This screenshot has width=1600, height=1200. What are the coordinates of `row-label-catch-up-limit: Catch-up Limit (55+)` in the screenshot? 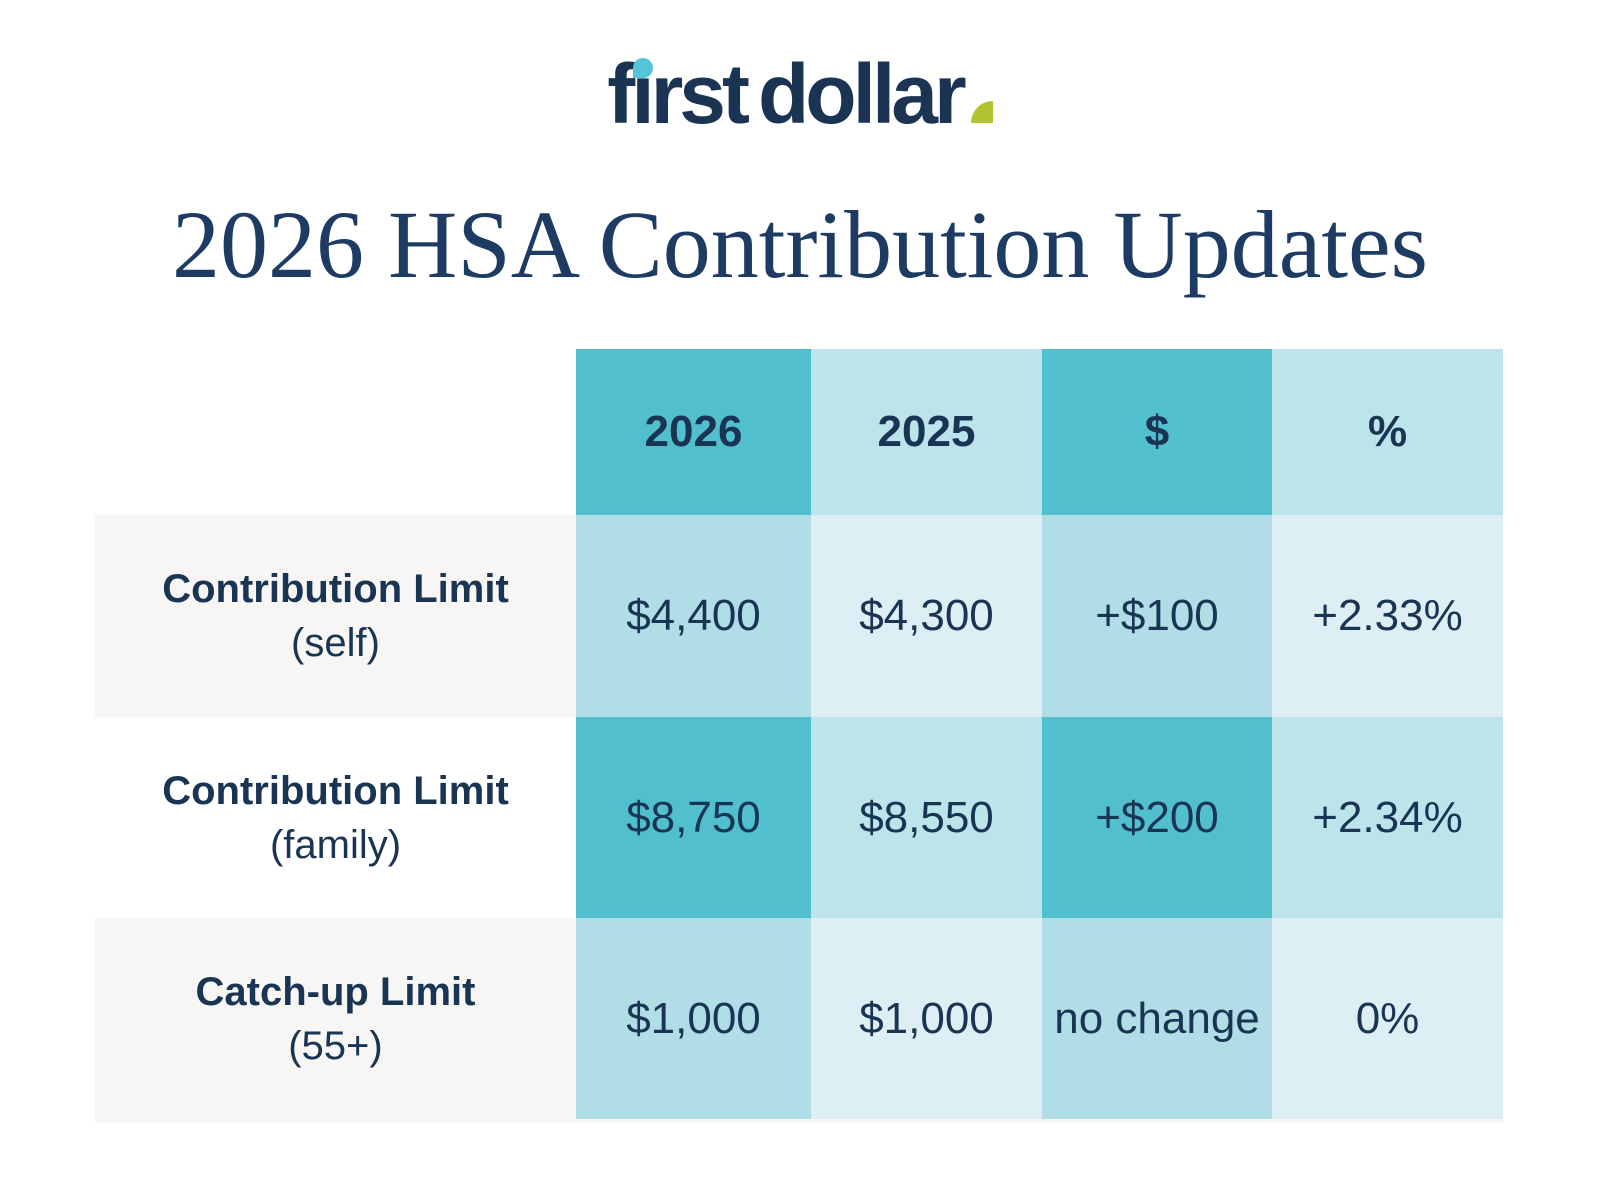 It's located at (335, 1018).